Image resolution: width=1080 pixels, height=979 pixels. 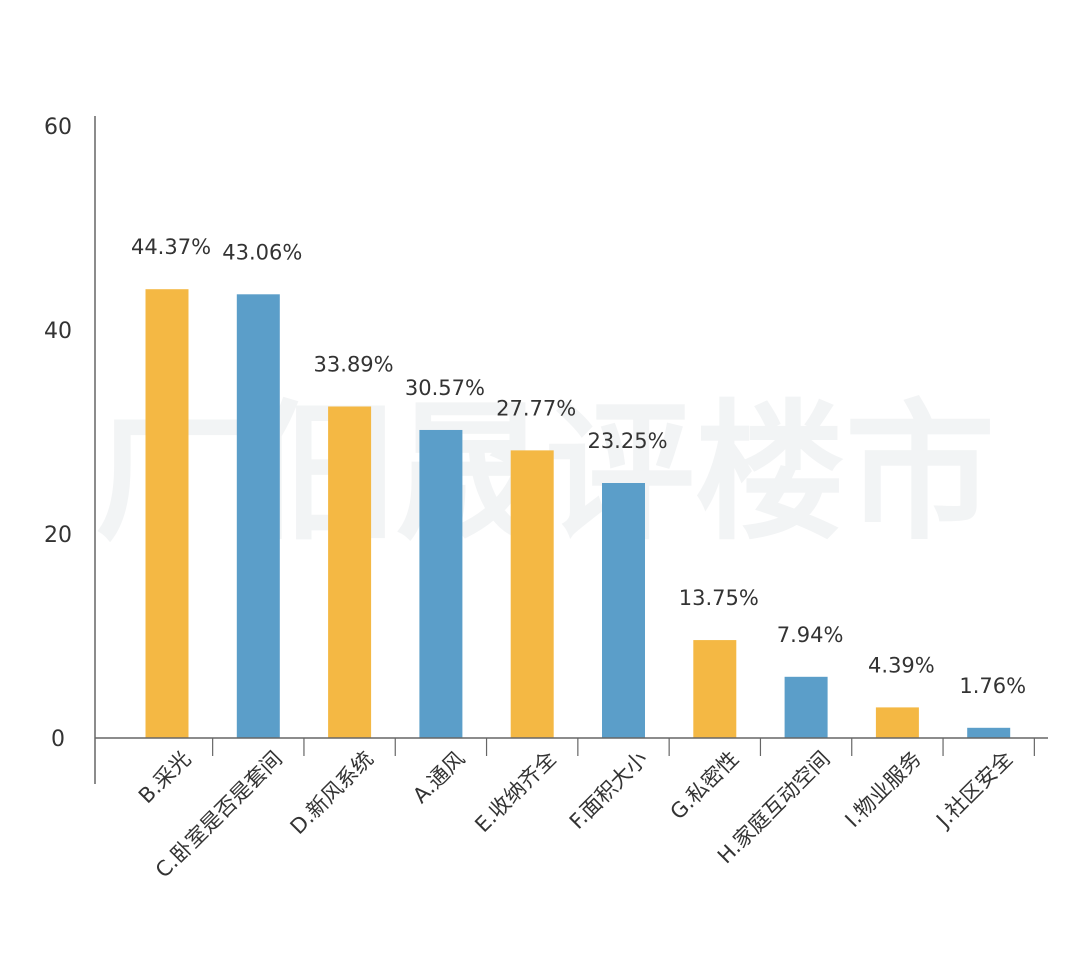 I want to click on y-tick-label: 60, so click(x=58, y=127).